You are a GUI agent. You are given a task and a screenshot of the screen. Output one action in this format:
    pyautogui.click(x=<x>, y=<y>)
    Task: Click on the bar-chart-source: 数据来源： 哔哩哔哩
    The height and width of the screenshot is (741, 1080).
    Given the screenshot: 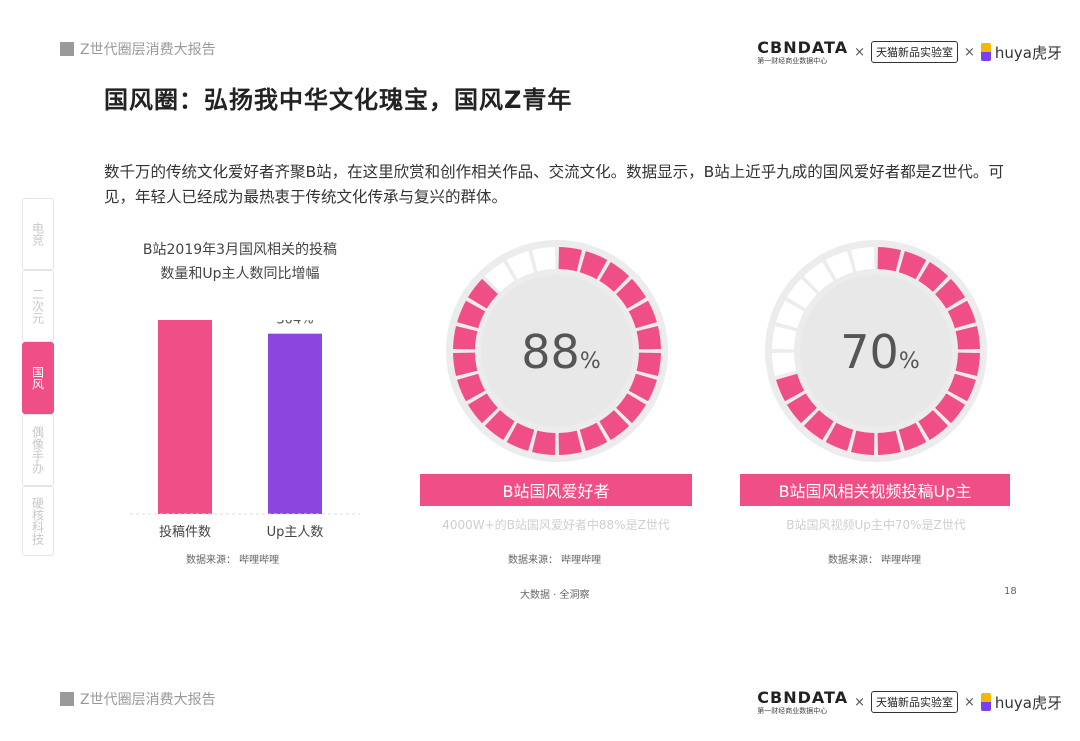 What is the action you would take?
    pyautogui.click(x=233, y=560)
    